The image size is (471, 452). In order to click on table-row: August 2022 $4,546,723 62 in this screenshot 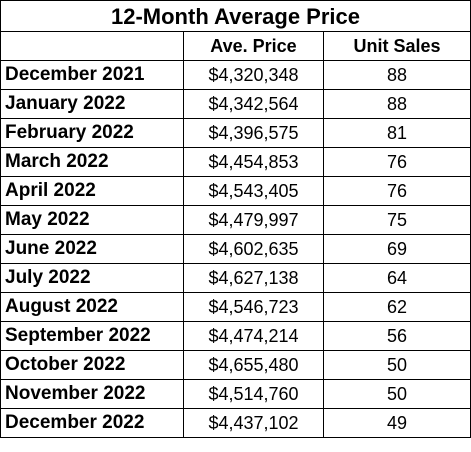, I will do `click(235, 307)`.